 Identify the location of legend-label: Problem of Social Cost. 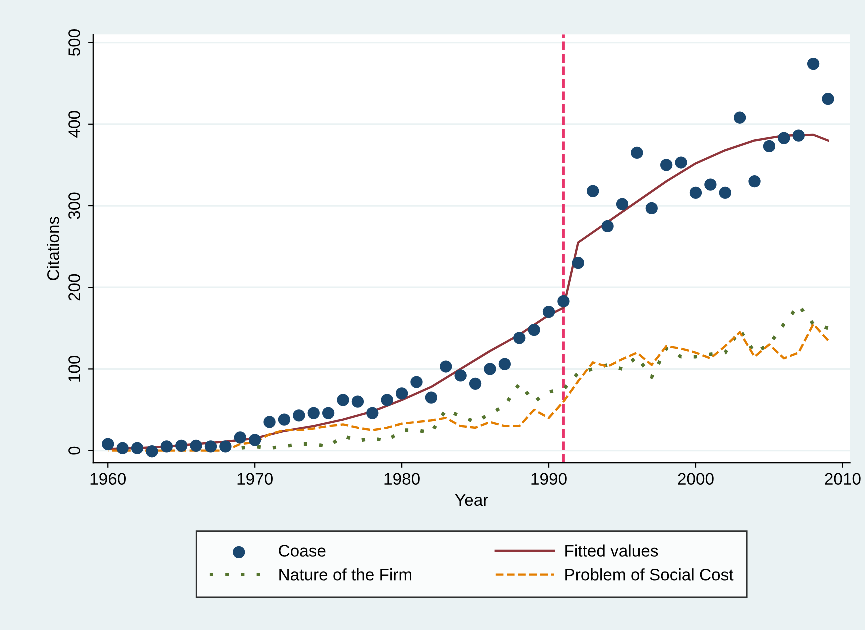
(650, 574).